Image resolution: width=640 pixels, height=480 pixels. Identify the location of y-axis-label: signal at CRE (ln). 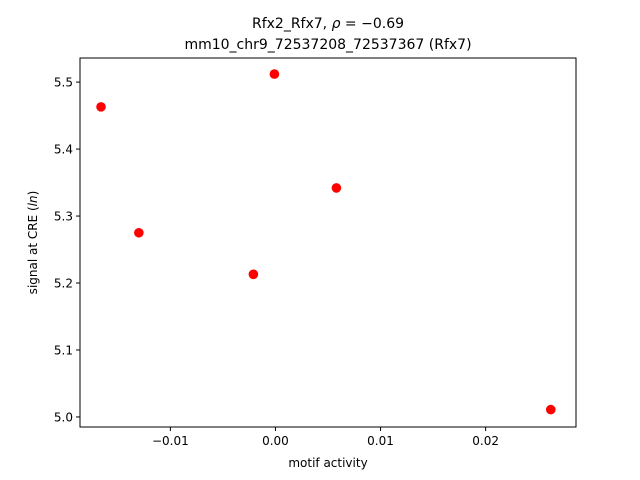
(33, 243).